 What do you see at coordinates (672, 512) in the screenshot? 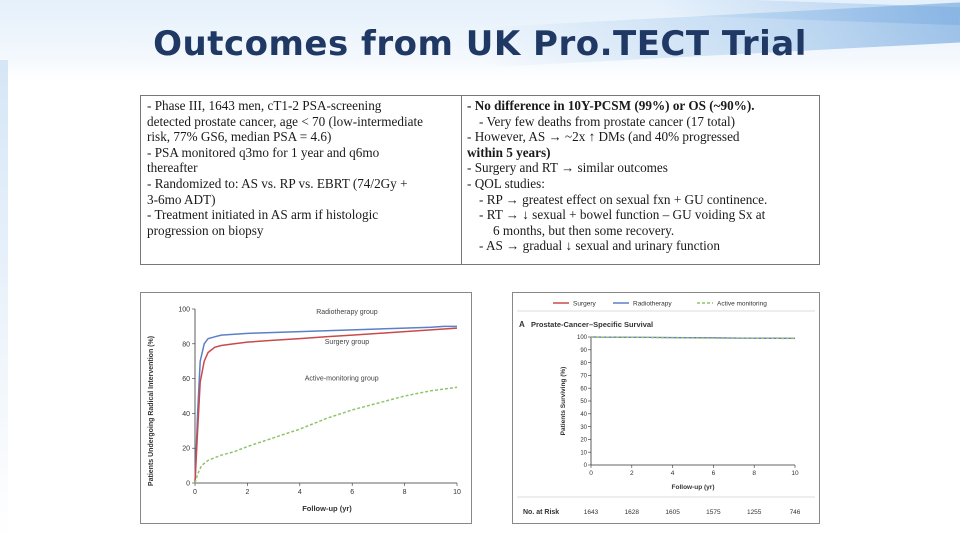
I see `at-risk-value: 1605` at bounding box center [672, 512].